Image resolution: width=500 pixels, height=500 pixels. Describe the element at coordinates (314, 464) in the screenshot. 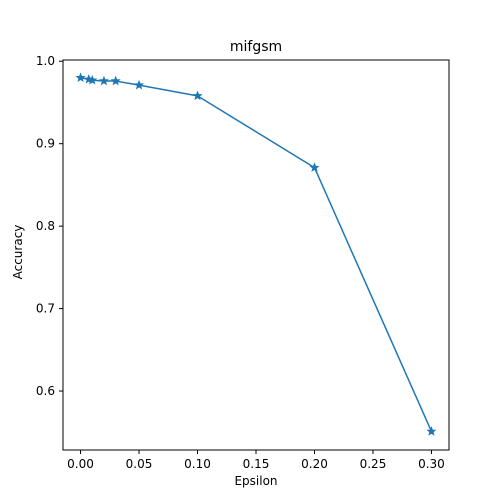

I see `x-tick-label: 0.20` at that location.